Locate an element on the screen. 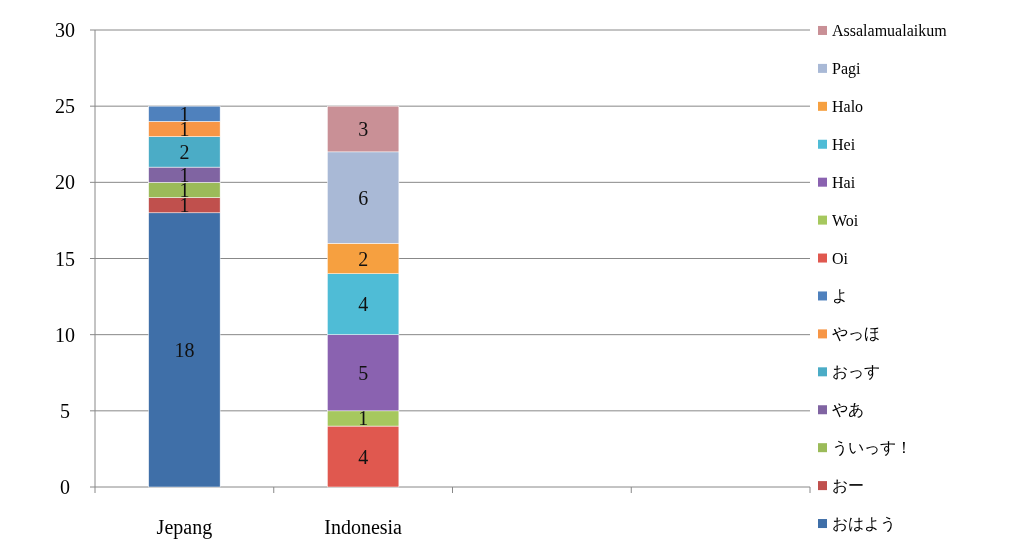  legend-label: おー is located at coordinates (848, 486).